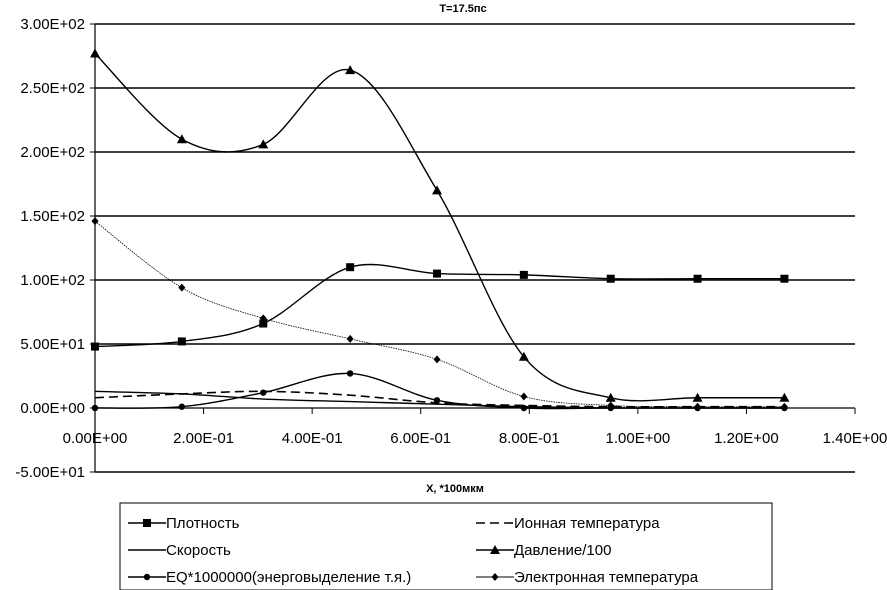  Describe the element at coordinates (52, 88) in the screenshot. I see `y-tick-label: 2.50E+02` at that location.